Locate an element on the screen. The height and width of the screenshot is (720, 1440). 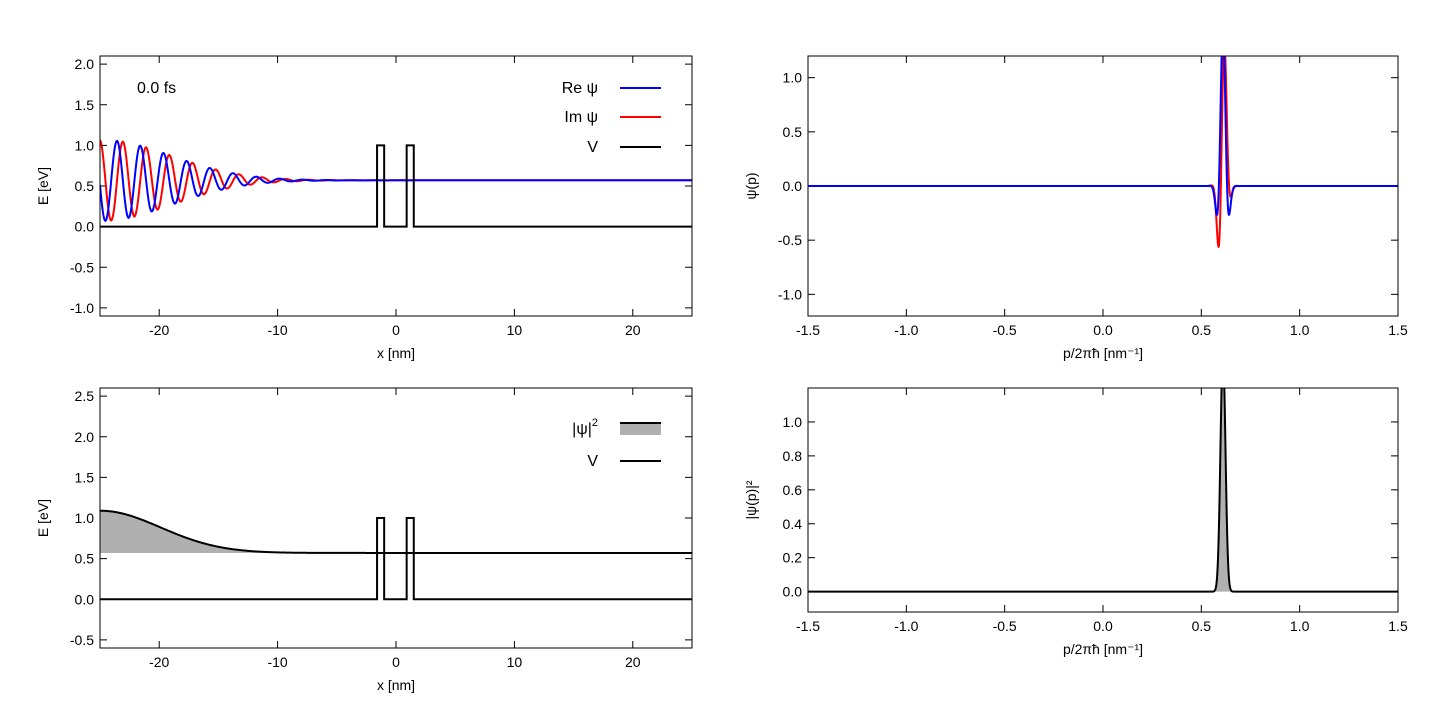
legend-label-superscript: 2 is located at coordinates (595, 423).